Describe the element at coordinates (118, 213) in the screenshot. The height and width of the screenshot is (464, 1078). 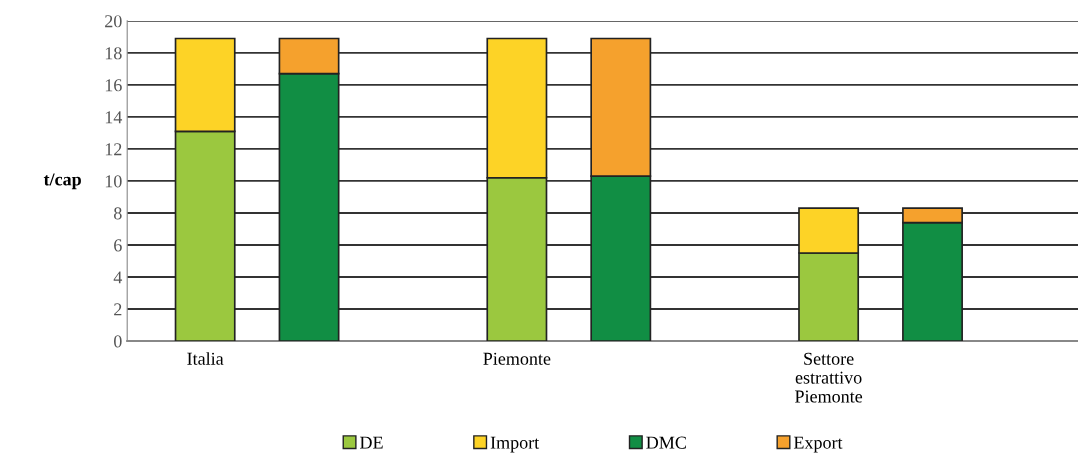
I see `y-tick-label: 8` at that location.